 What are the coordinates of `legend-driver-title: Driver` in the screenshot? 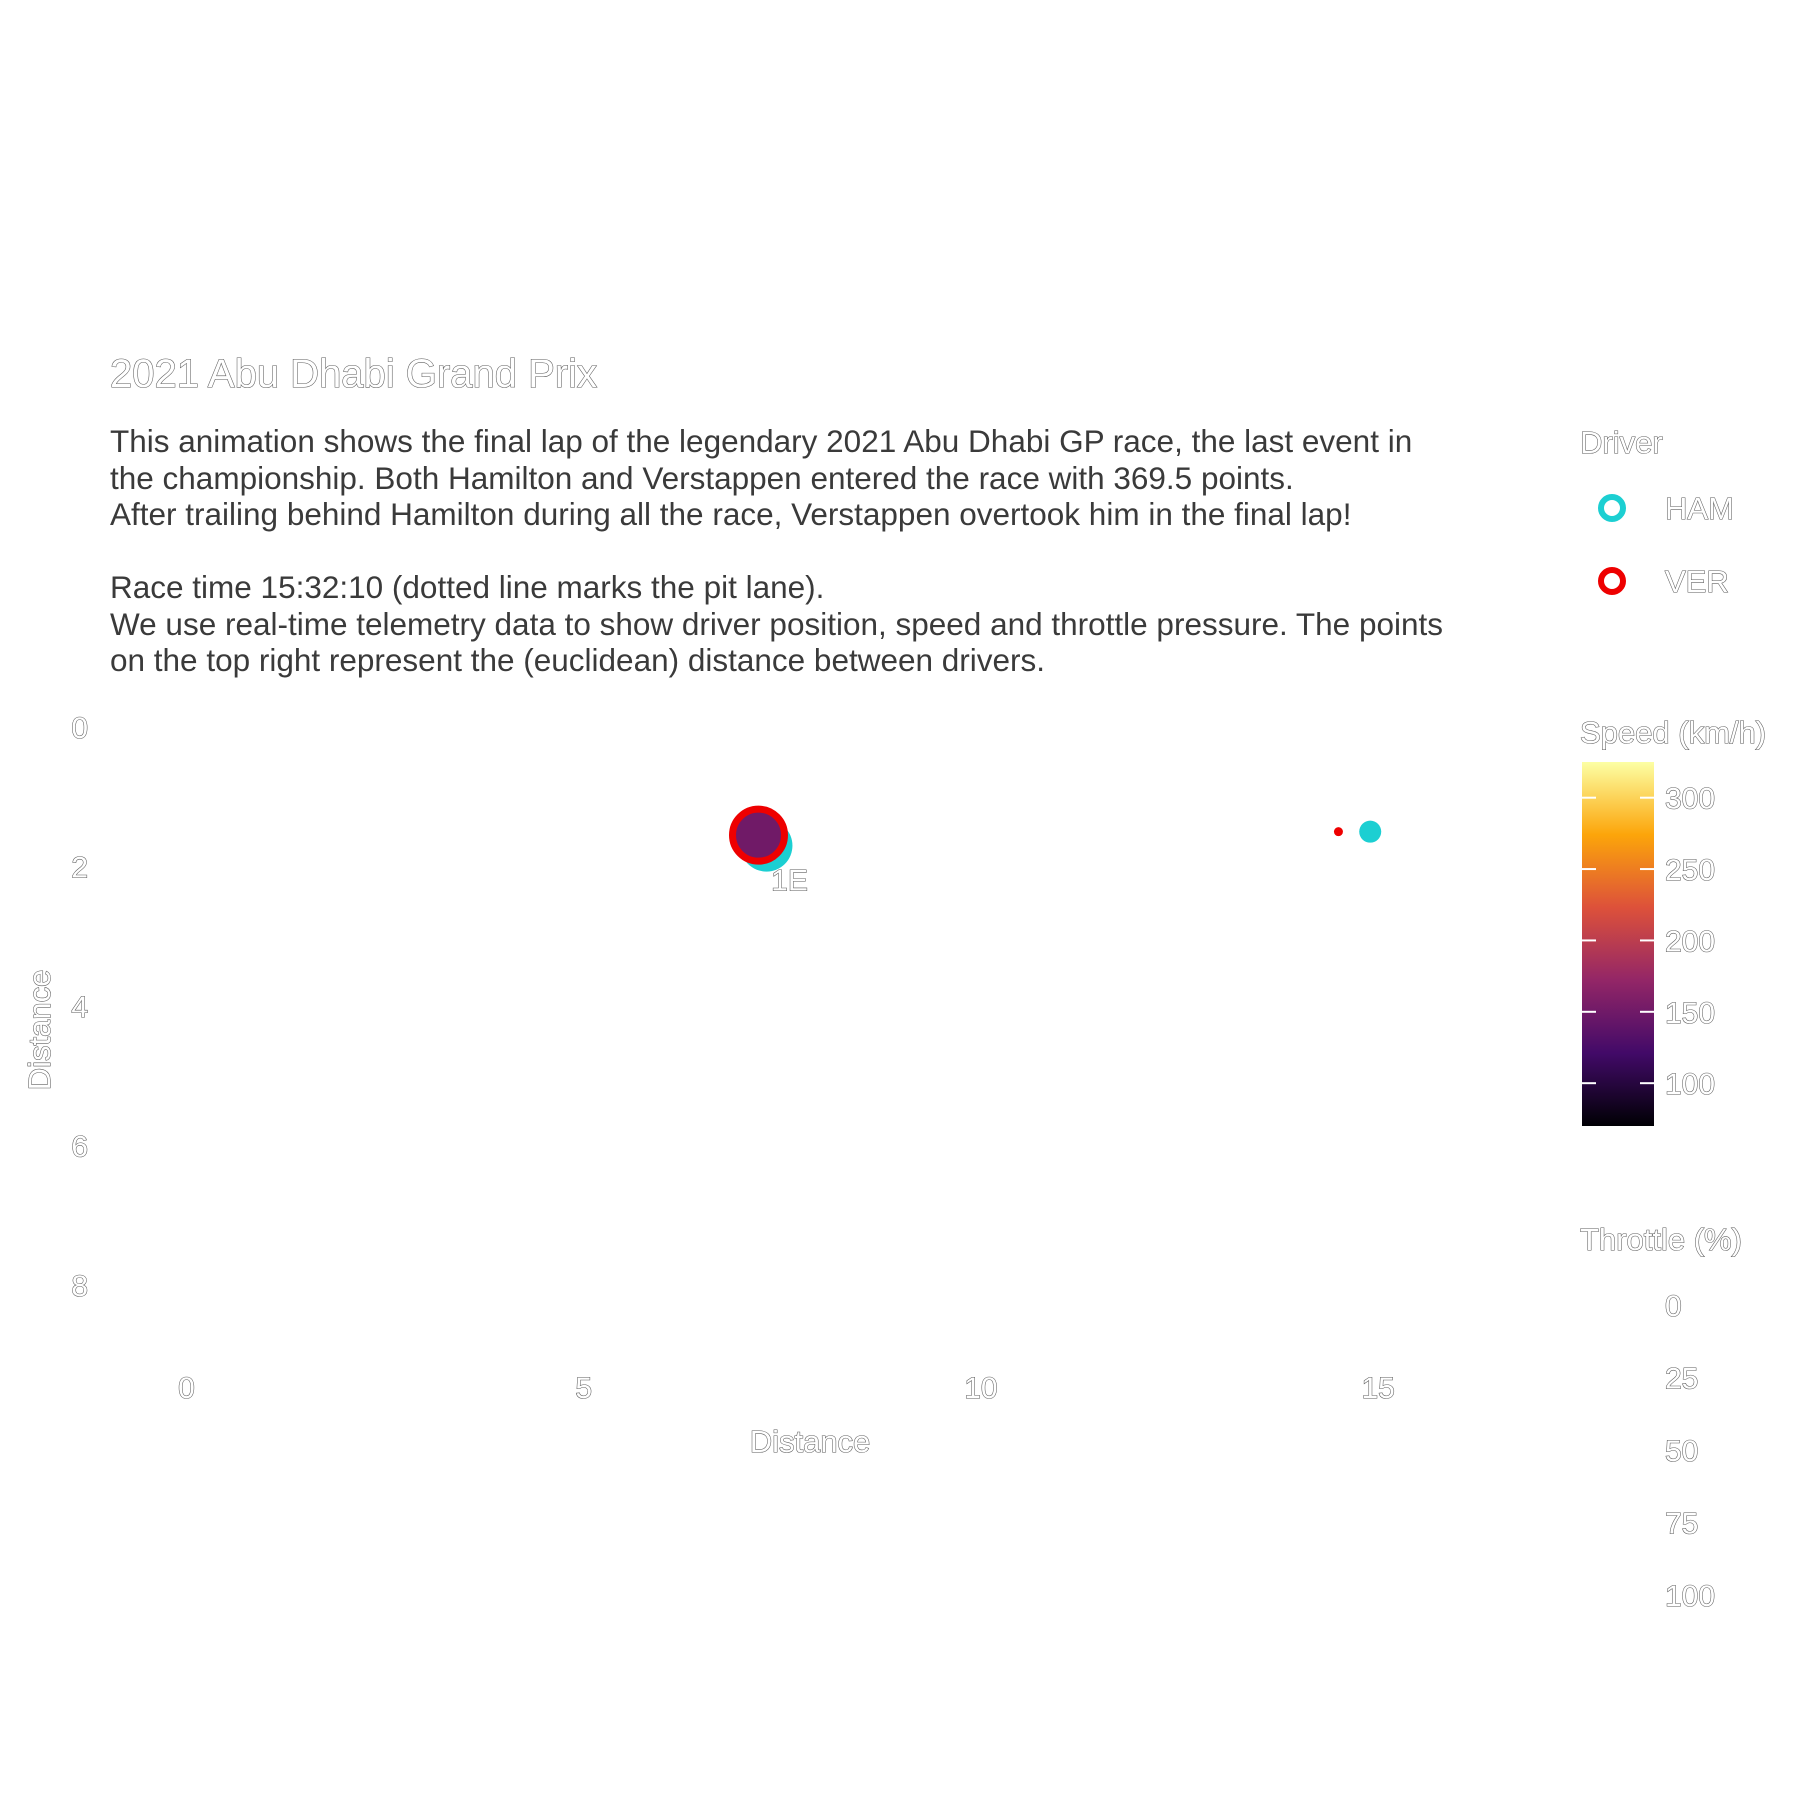 It's located at (1621, 442).